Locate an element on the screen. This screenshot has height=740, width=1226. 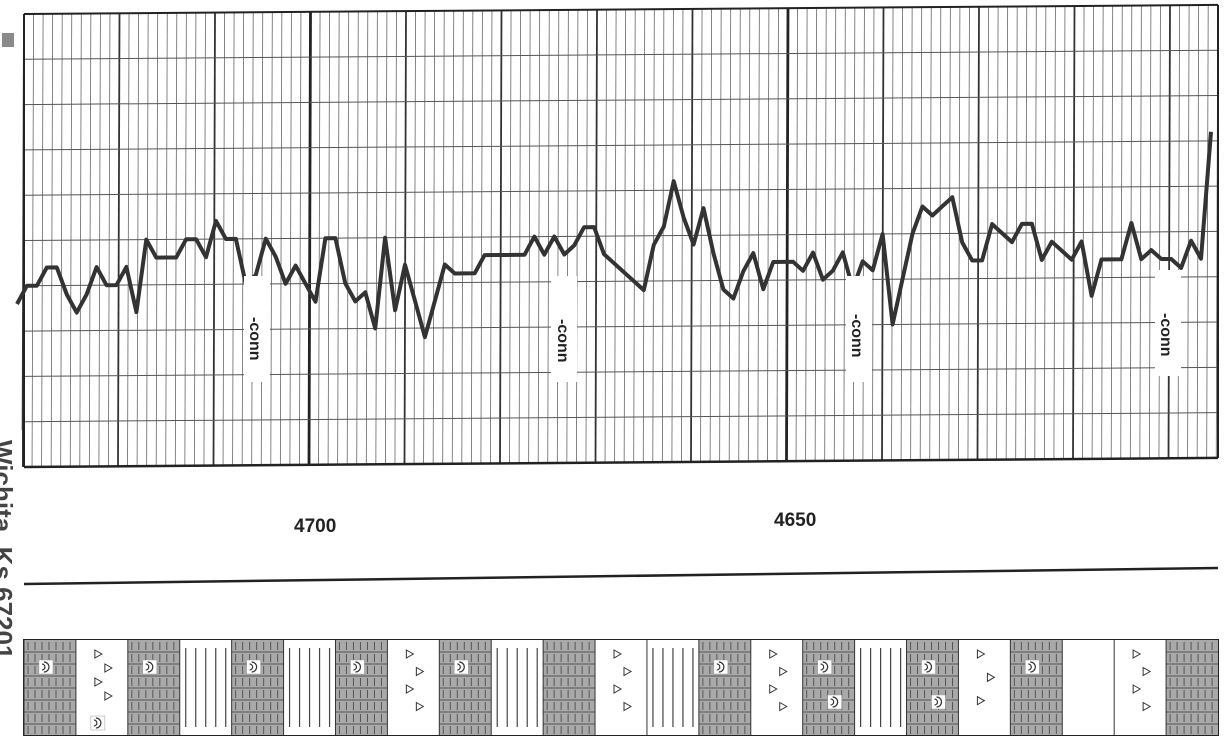
annotation-conn-1: -conn is located at coordinates (257, 329).